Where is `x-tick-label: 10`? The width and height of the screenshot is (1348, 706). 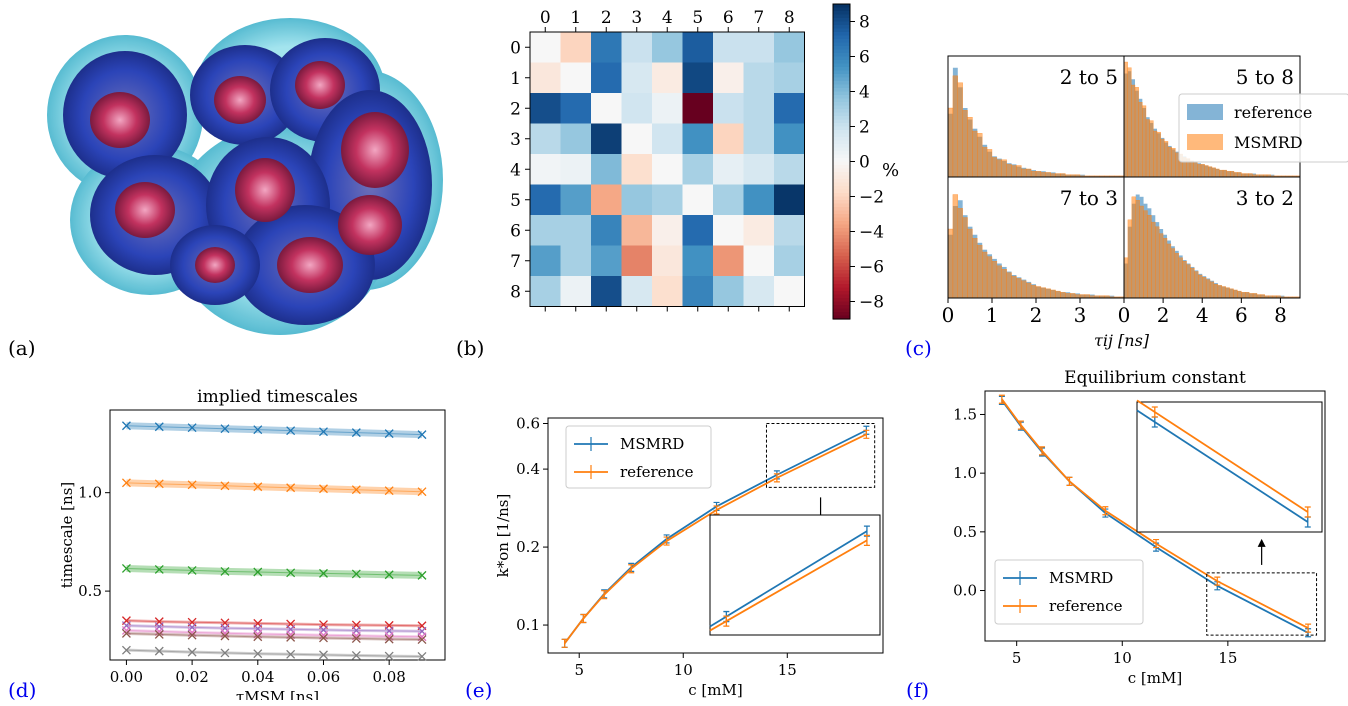
x-tick-label: 10 is located at coordinates (683, 670).